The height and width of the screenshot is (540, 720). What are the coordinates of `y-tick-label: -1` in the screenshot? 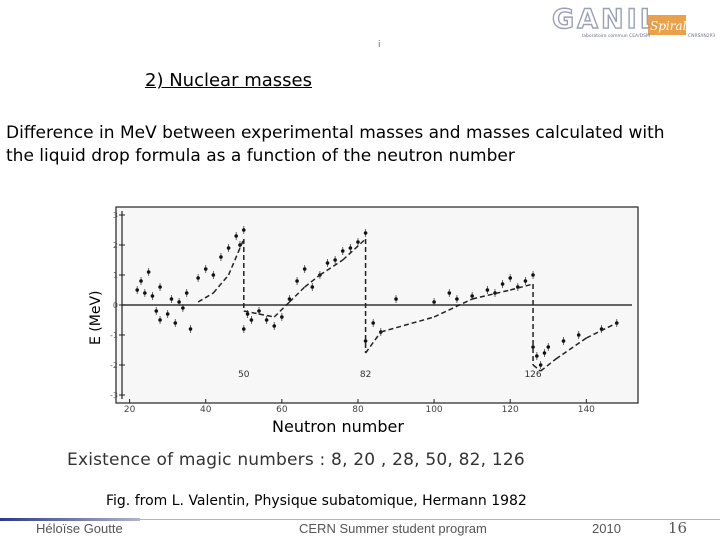 It's located at (114, 335).